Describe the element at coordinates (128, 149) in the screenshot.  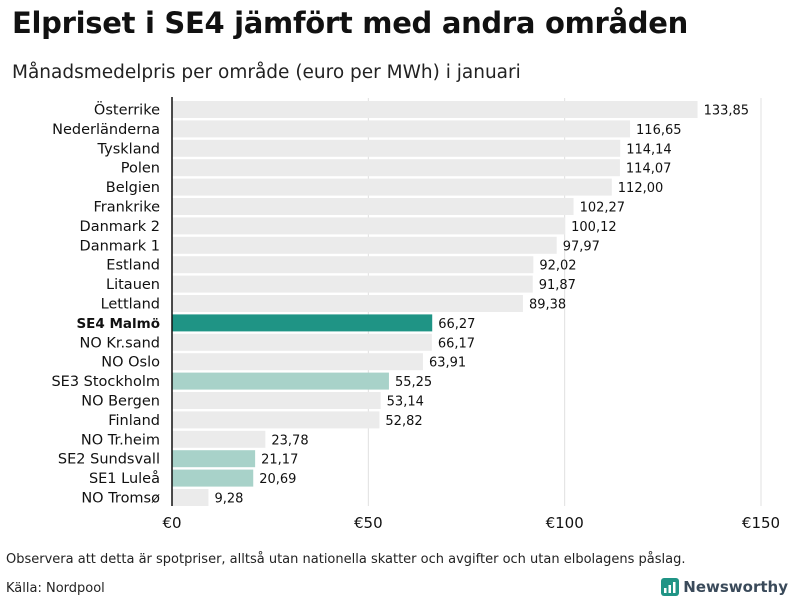
I see `category-label: Tyskland` at that location.